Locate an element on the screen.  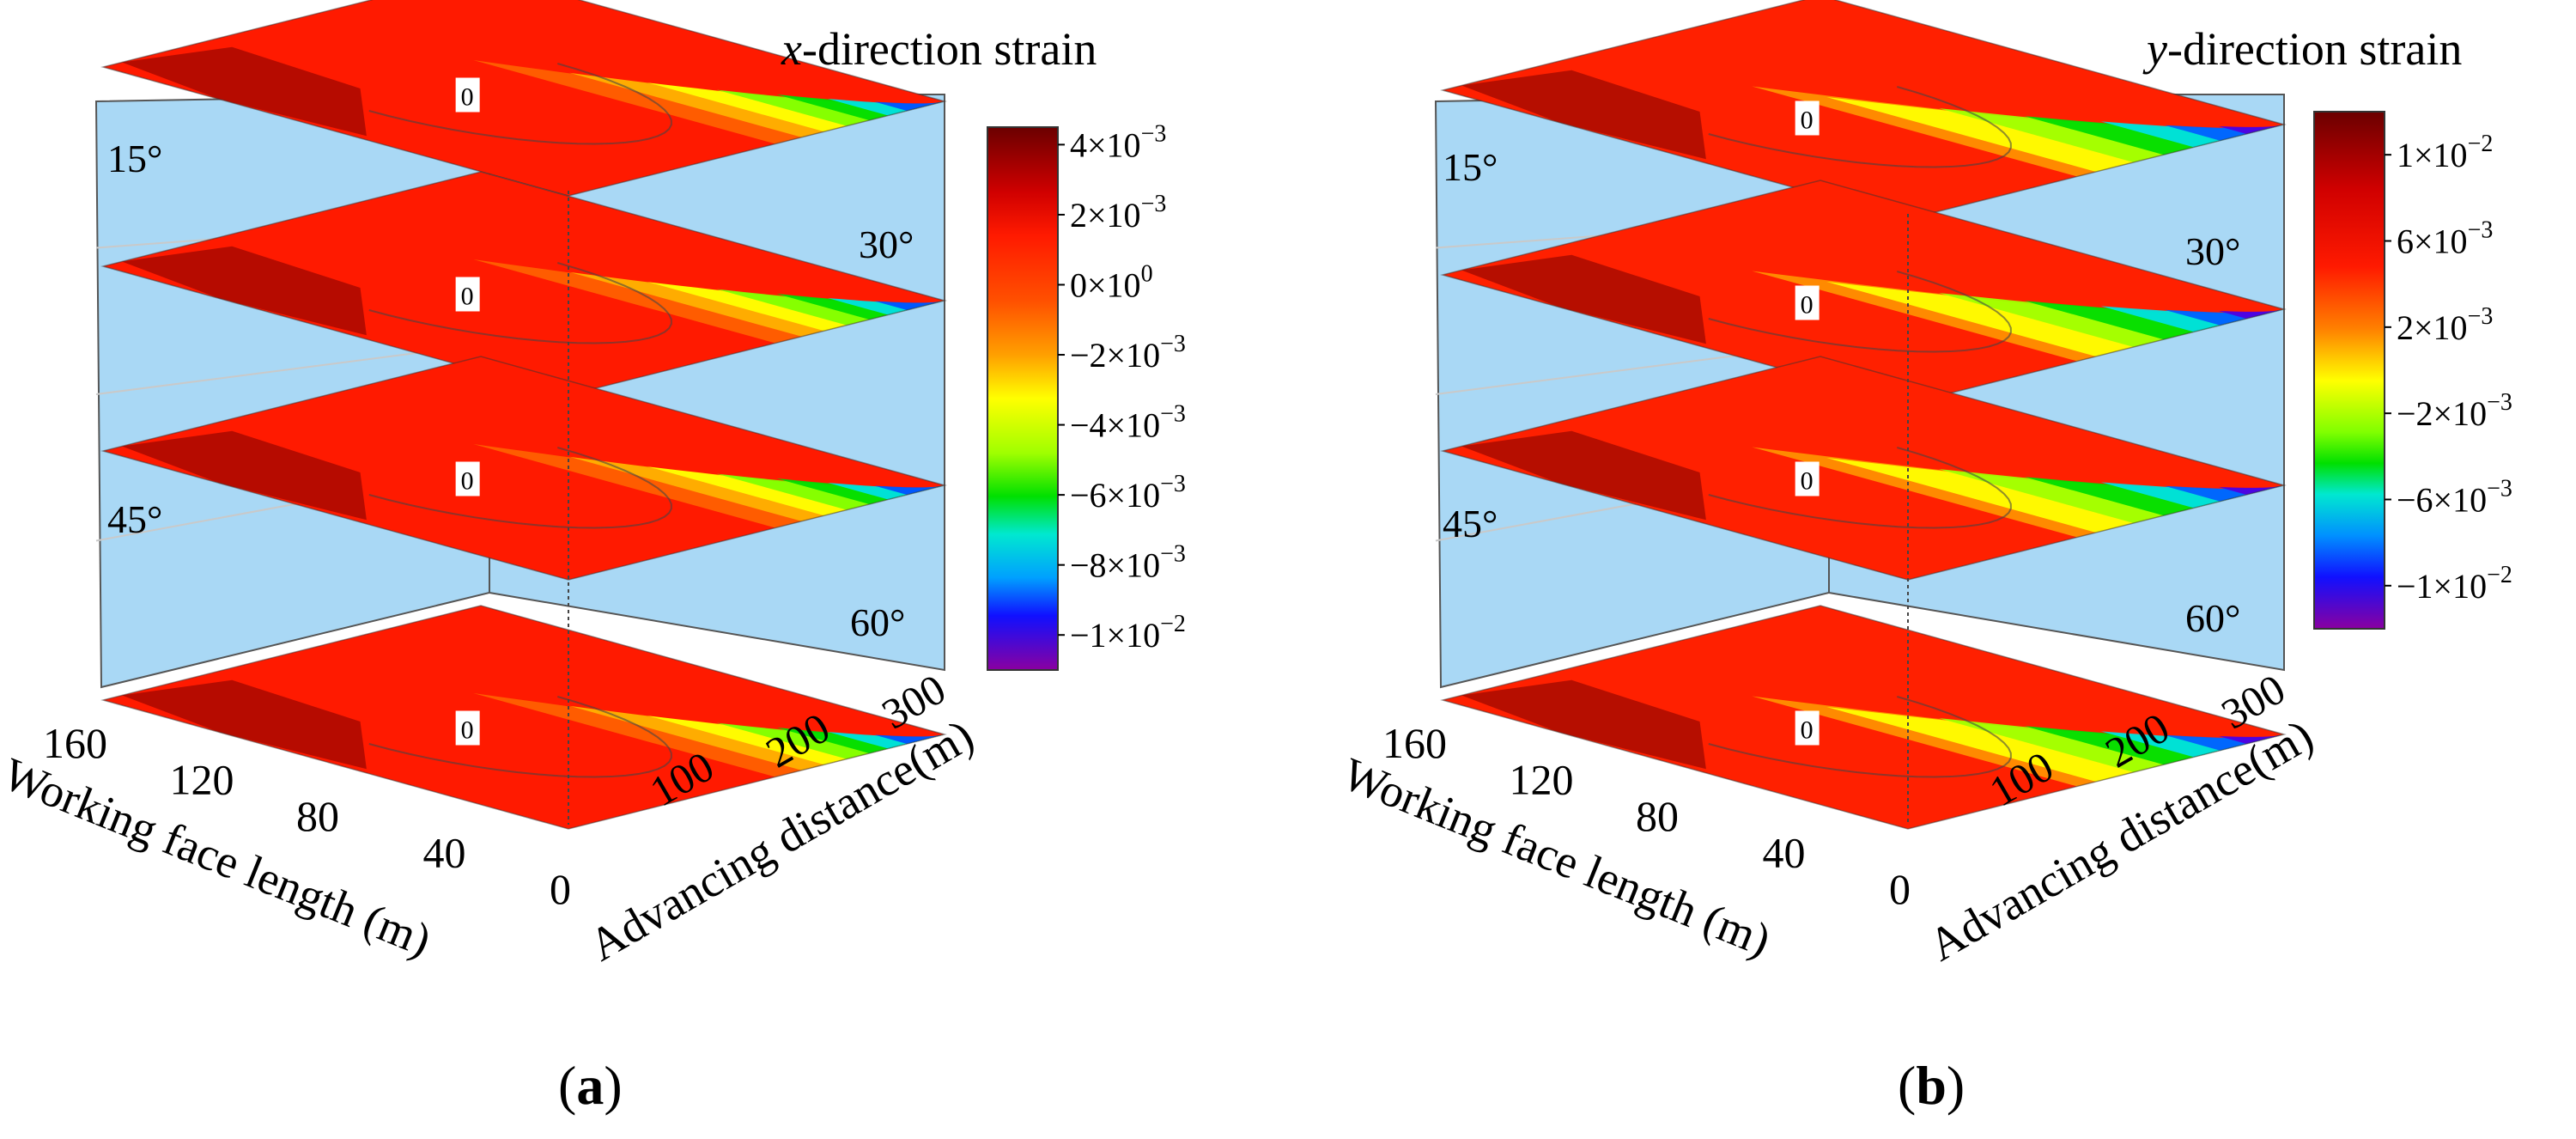
tick-base: −4×10 is located at coordinates (1115, 425).